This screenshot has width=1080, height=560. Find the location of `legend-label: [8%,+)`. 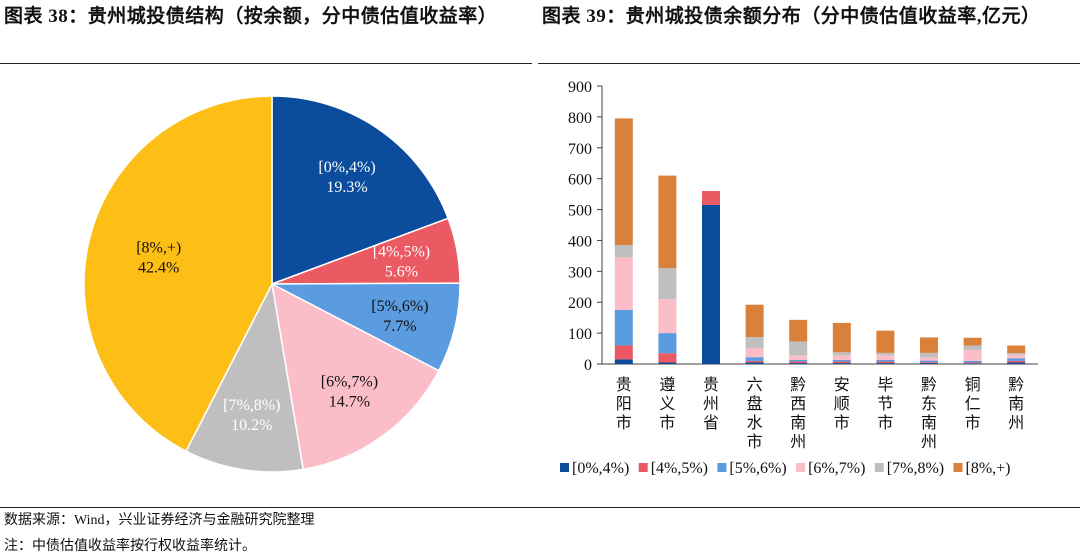

legend-label: [8%,+) is located at coordinates (988, 468).